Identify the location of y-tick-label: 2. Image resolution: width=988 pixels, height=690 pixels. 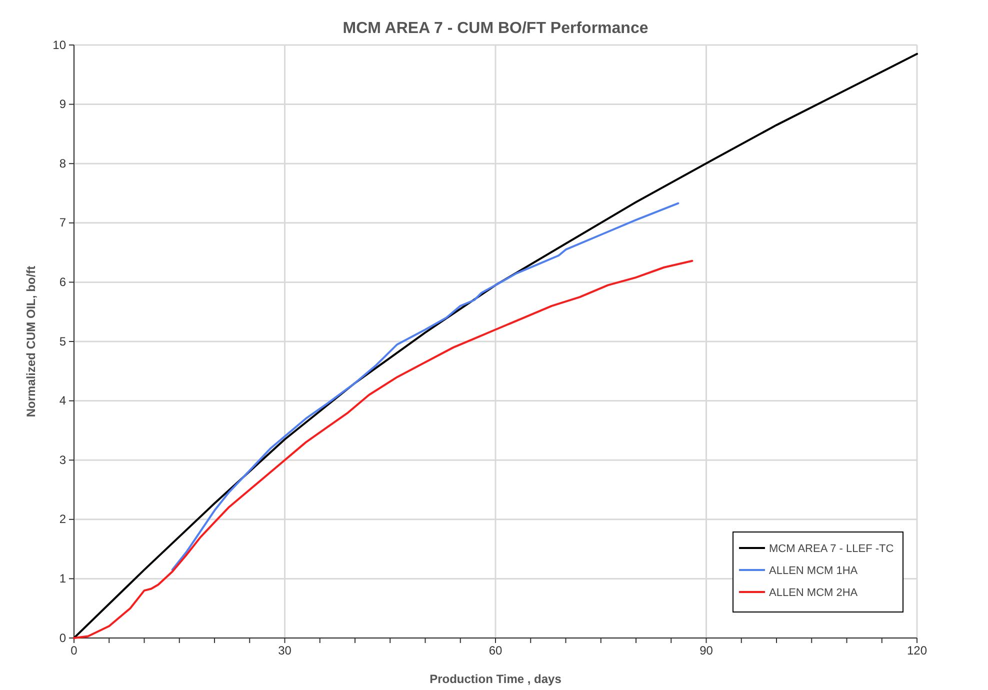
(62, 519).